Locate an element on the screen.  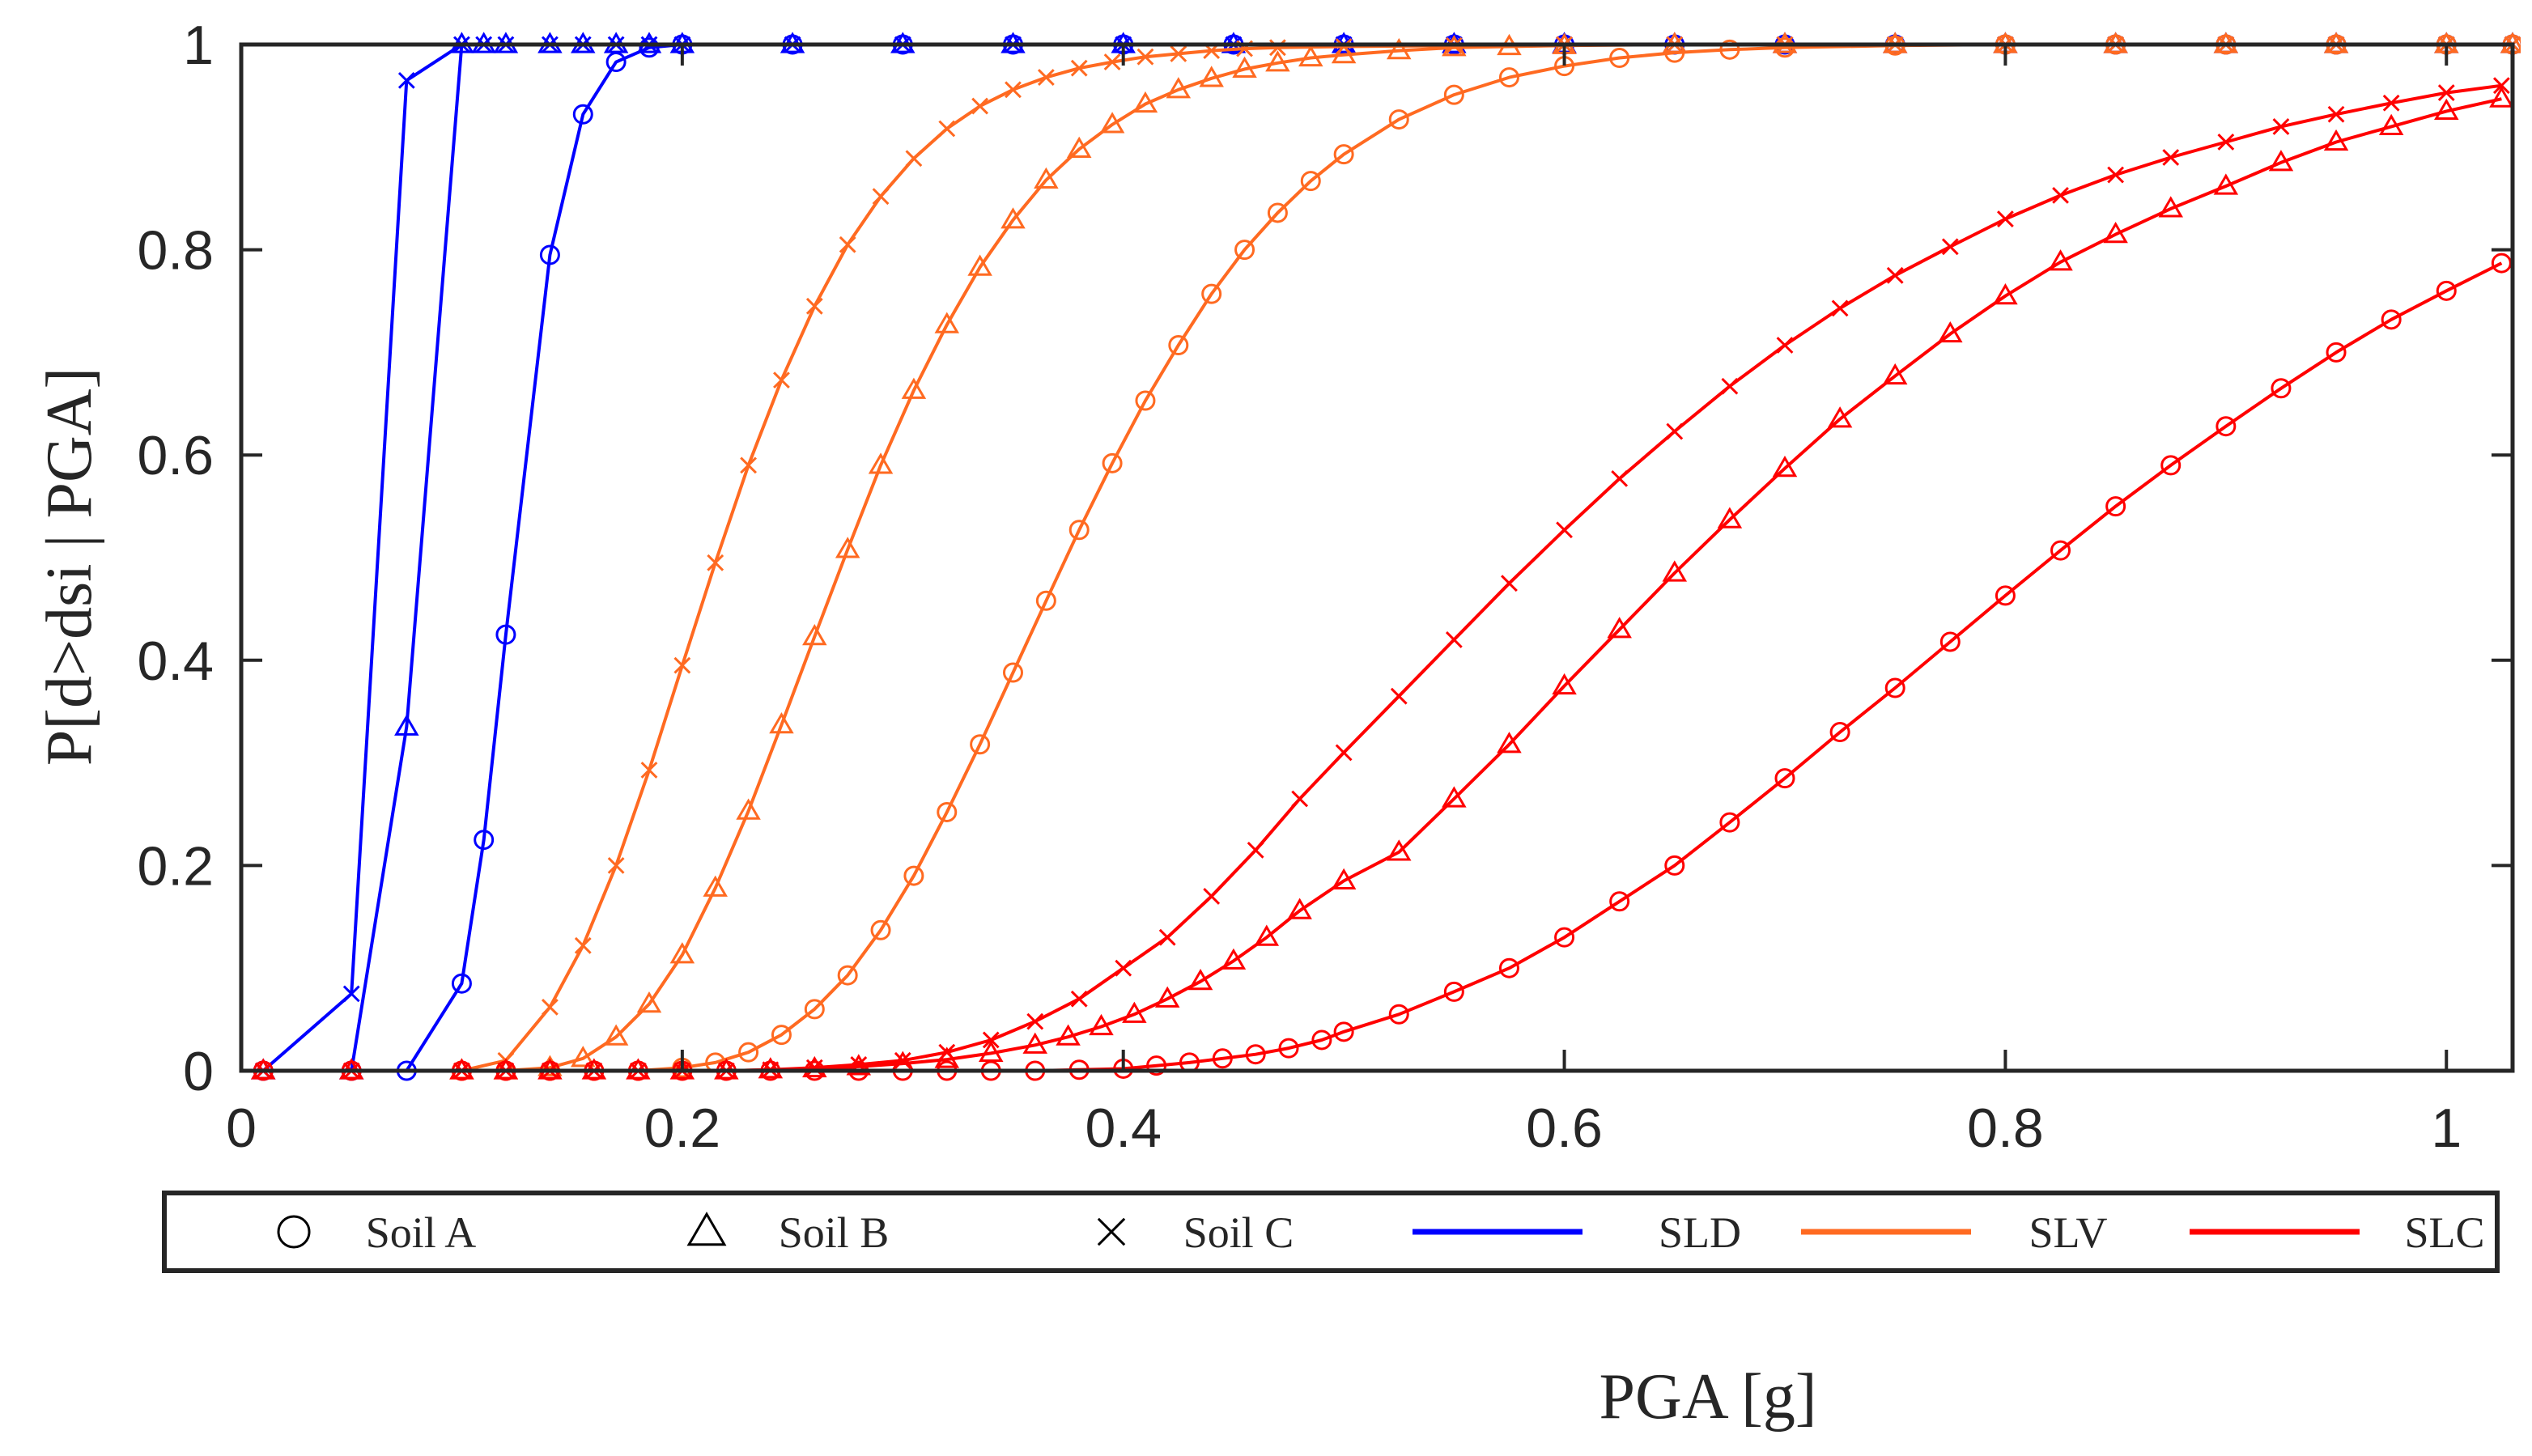
x-tick-label: 1 is located at coordinates (2446, 1128).